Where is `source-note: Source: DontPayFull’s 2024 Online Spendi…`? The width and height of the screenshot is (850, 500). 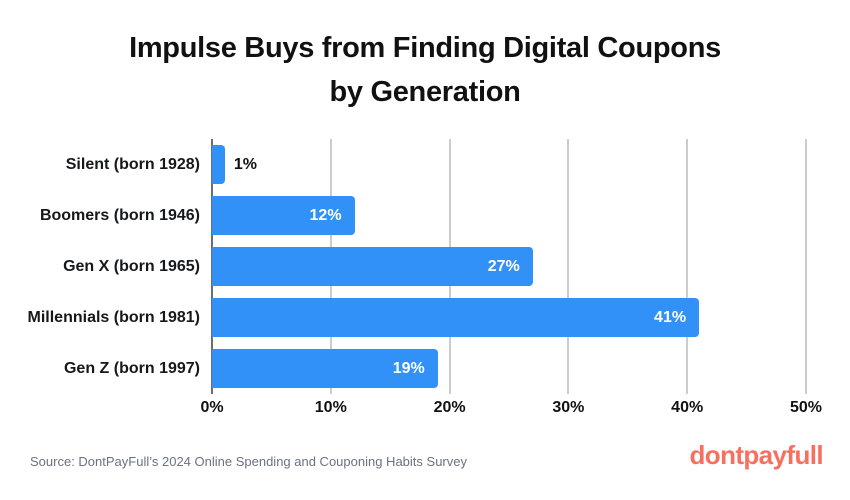
source-note: Source: DontPayFull’s 2024 Online Spendi… is located at coordinates (248, 461).